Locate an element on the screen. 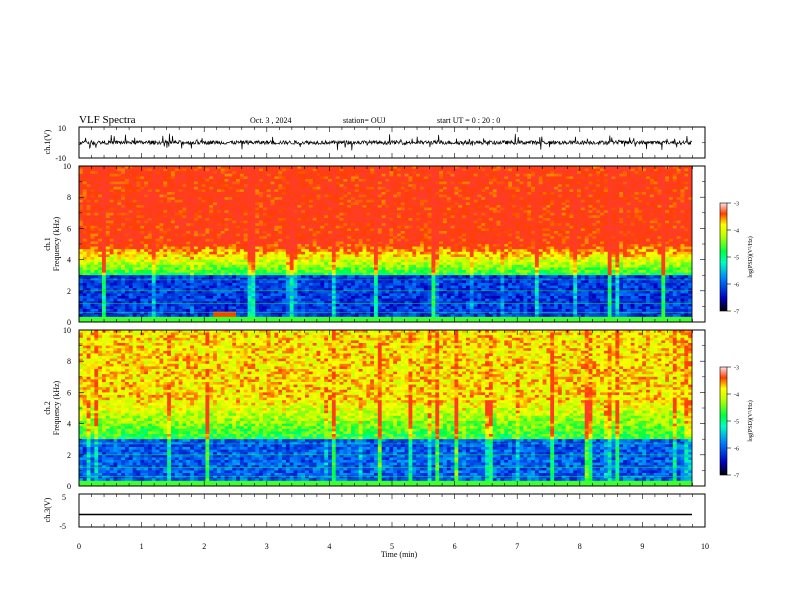 This screenshot has height=612, width=792. x-tick-label: 8 is located at coordinates (580, 546).